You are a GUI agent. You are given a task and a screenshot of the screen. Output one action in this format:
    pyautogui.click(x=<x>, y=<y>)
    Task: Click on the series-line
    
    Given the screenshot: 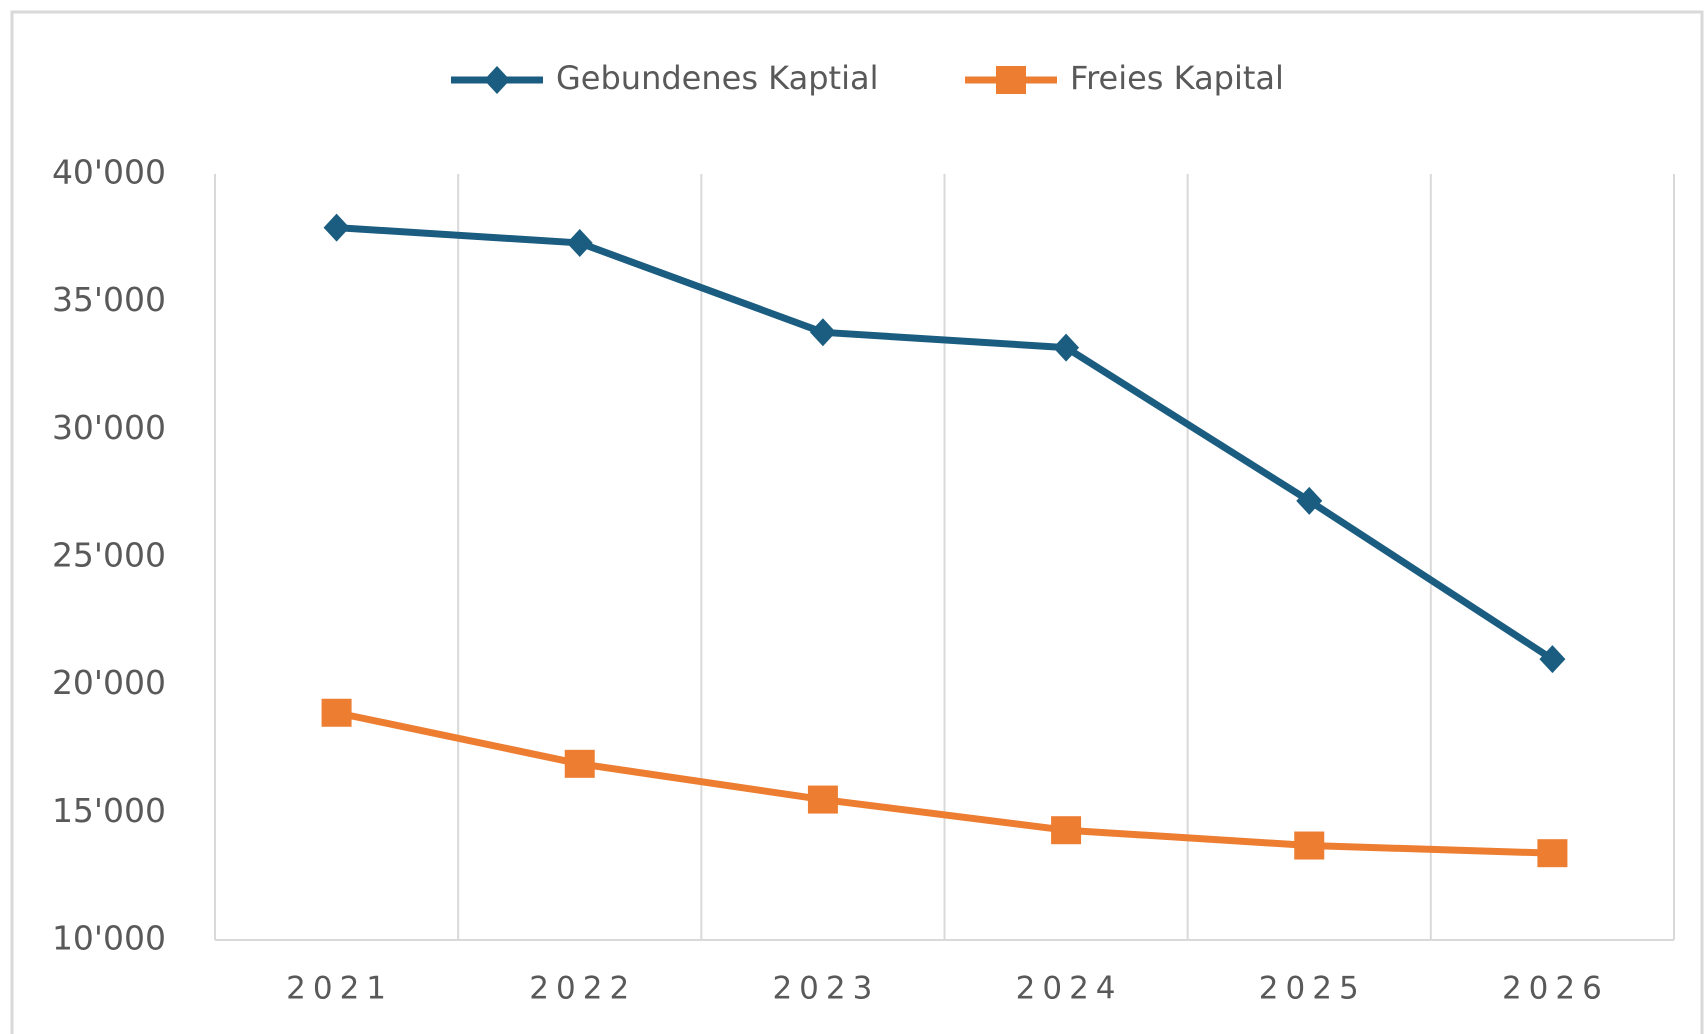 What is the action you would take?
    pyautogui.click(x=944, y=783)
    